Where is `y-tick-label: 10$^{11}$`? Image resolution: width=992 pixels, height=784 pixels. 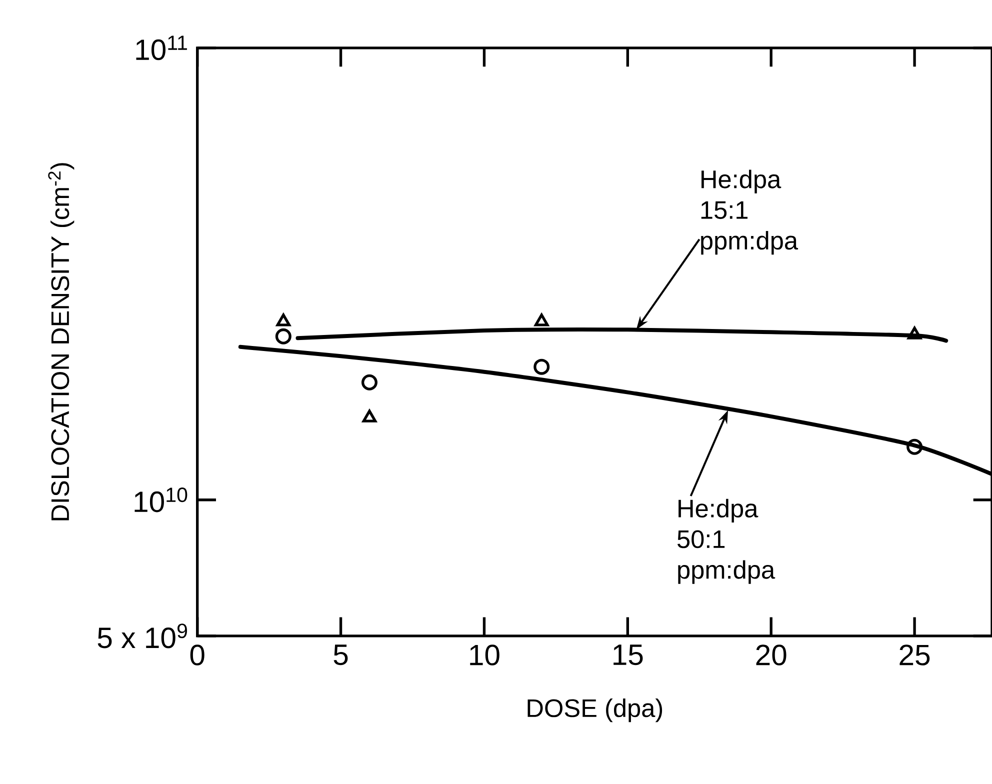 y-tick-label: 10$^{11}$ is located at coordinates (161, 48).